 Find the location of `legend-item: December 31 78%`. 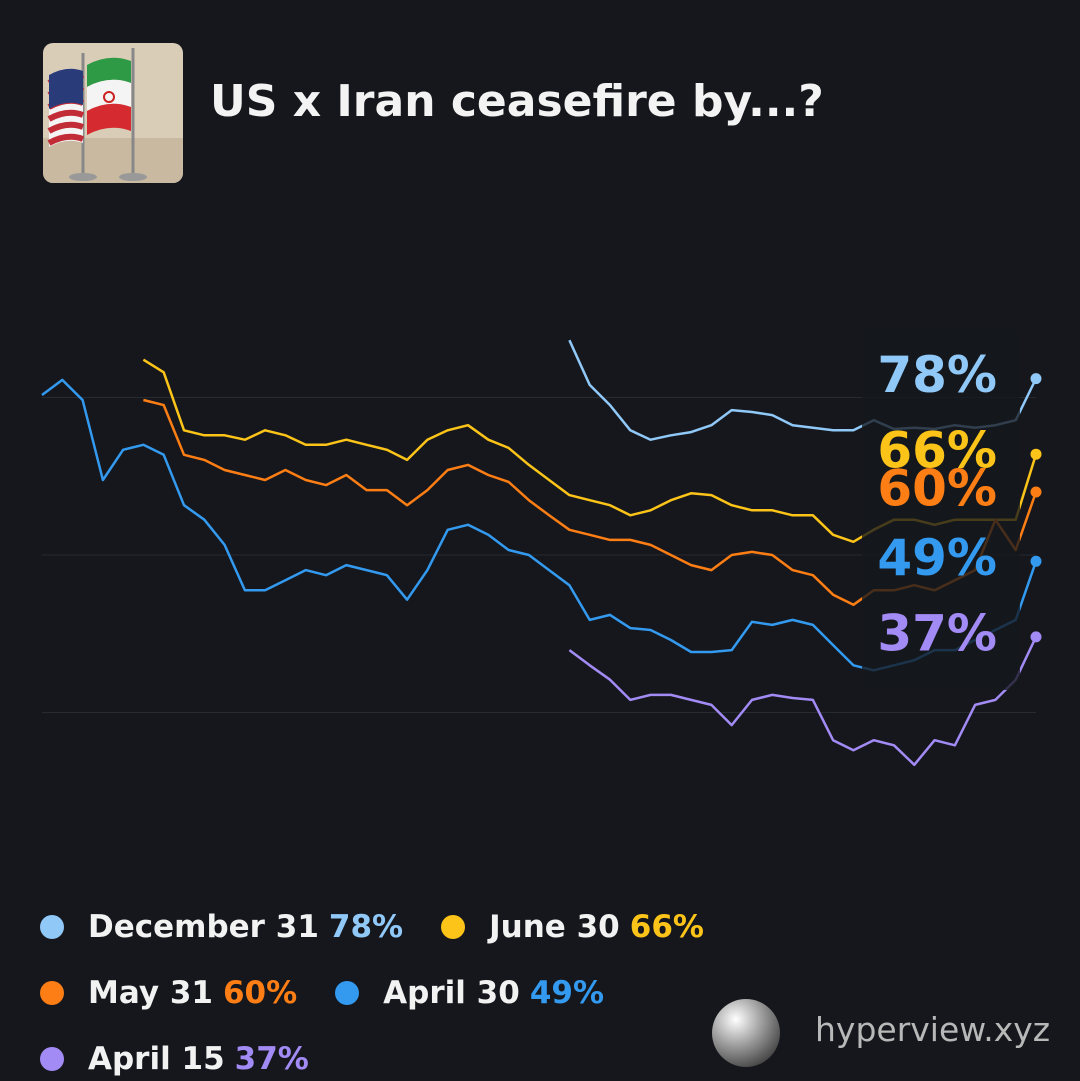

legend-item: December 31 78% is located at coordinates (221, 927).